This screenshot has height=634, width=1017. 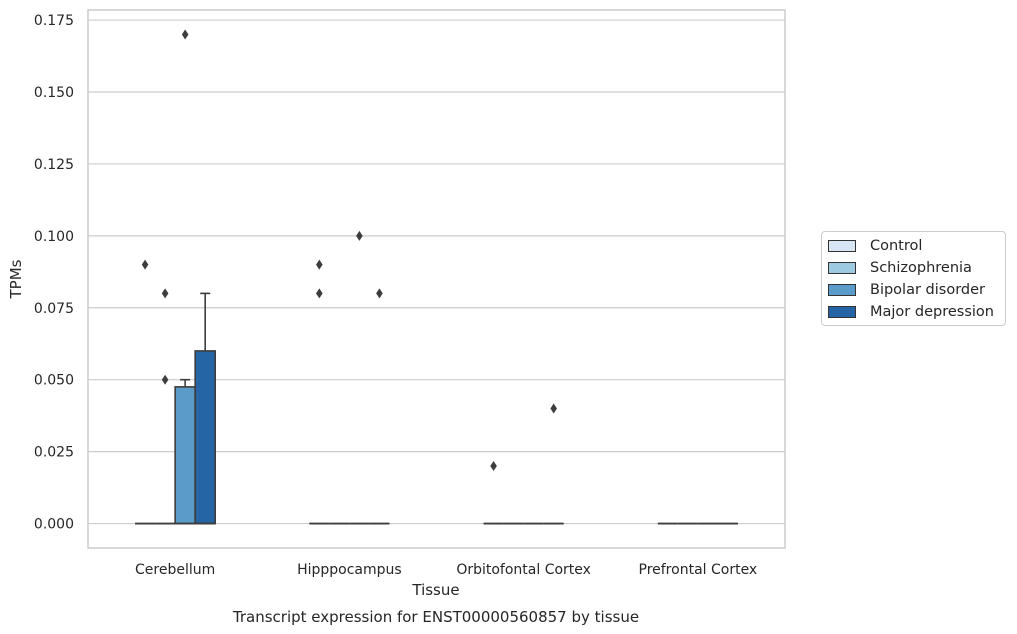 I want to click on legend-swatch-bipolar-disorder, so click(x=842, y=290).